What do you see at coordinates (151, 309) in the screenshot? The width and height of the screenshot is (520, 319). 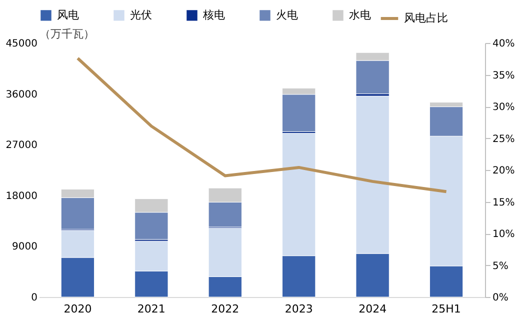 I see `x-tick-label: 2021` at bounding box center [151, 309].